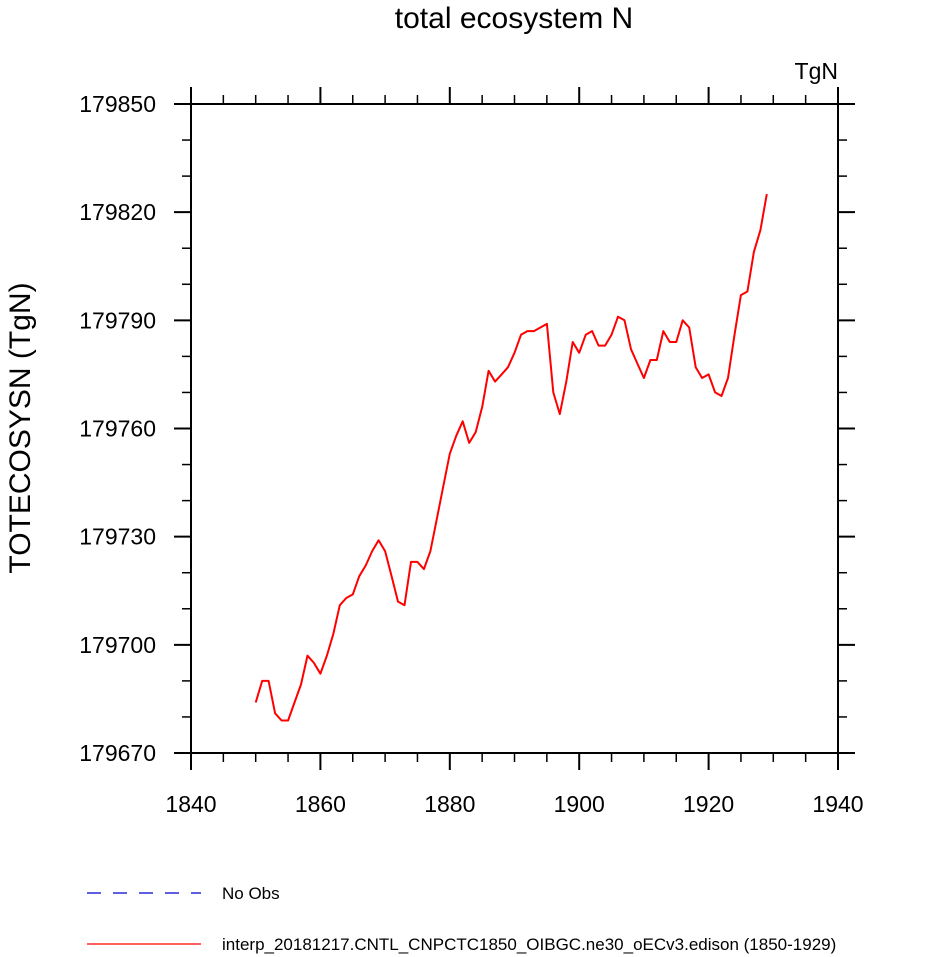  What do you see at coordinates (320, 804) in the screenshot?
I see `x-tick-label: 1860` at bounding box center [320, 804].